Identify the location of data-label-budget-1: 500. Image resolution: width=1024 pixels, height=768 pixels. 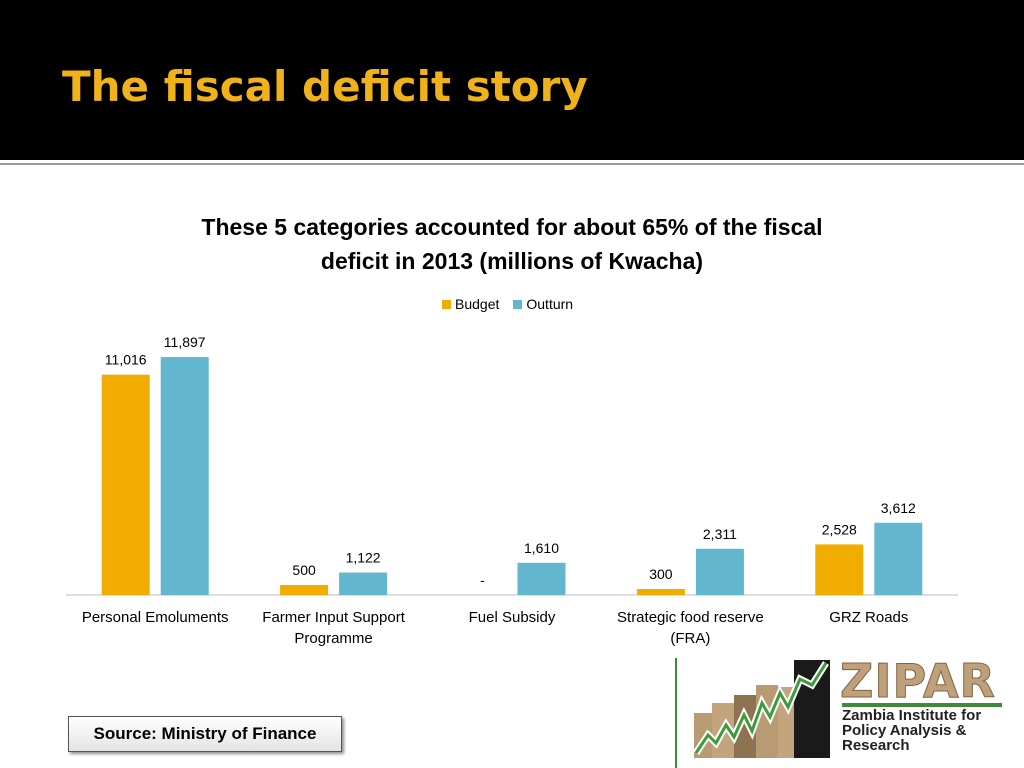
(304, 570).